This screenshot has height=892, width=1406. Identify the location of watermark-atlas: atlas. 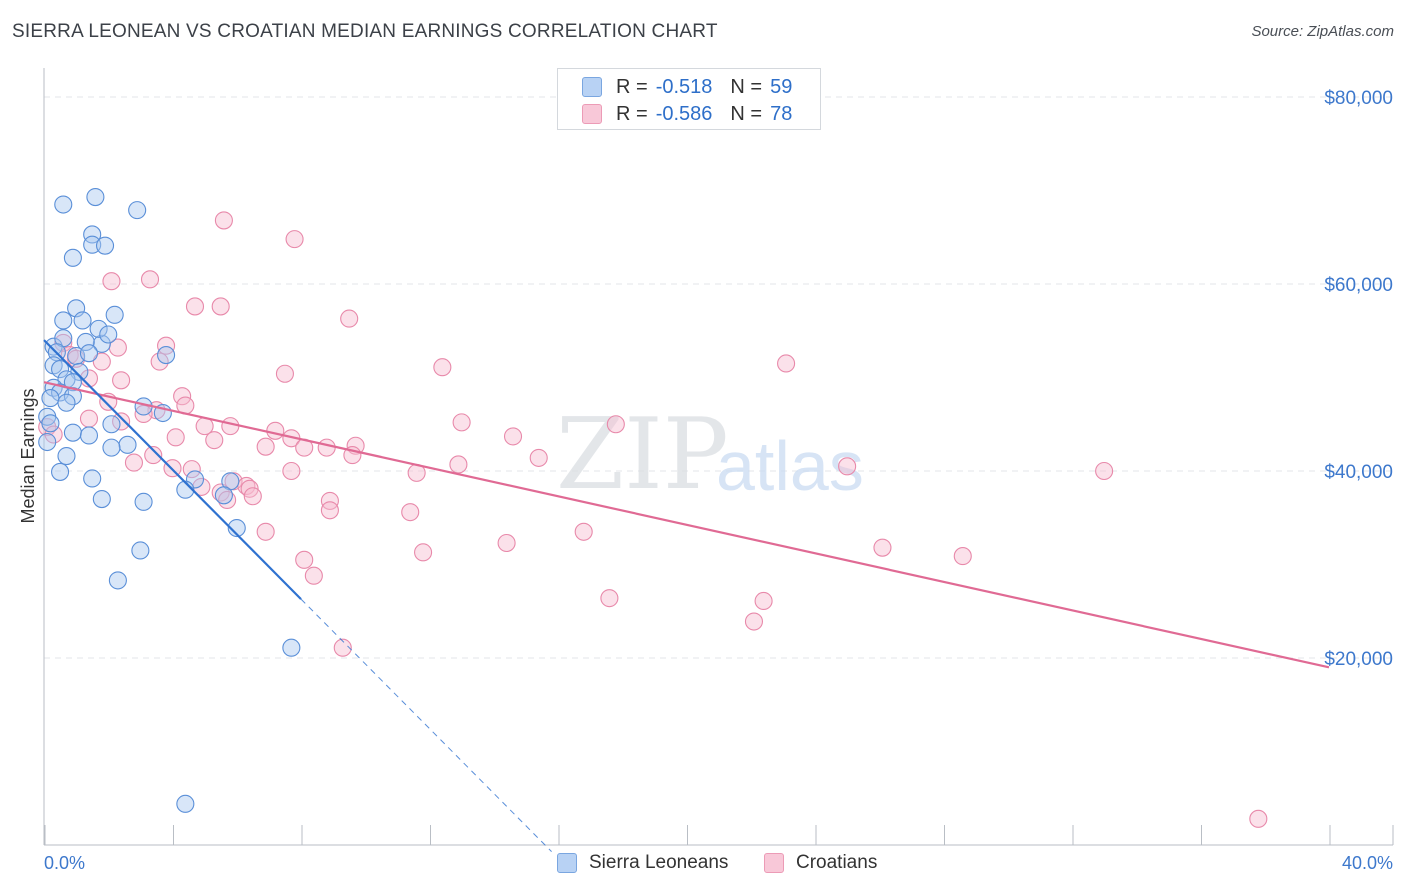
(790, 466).